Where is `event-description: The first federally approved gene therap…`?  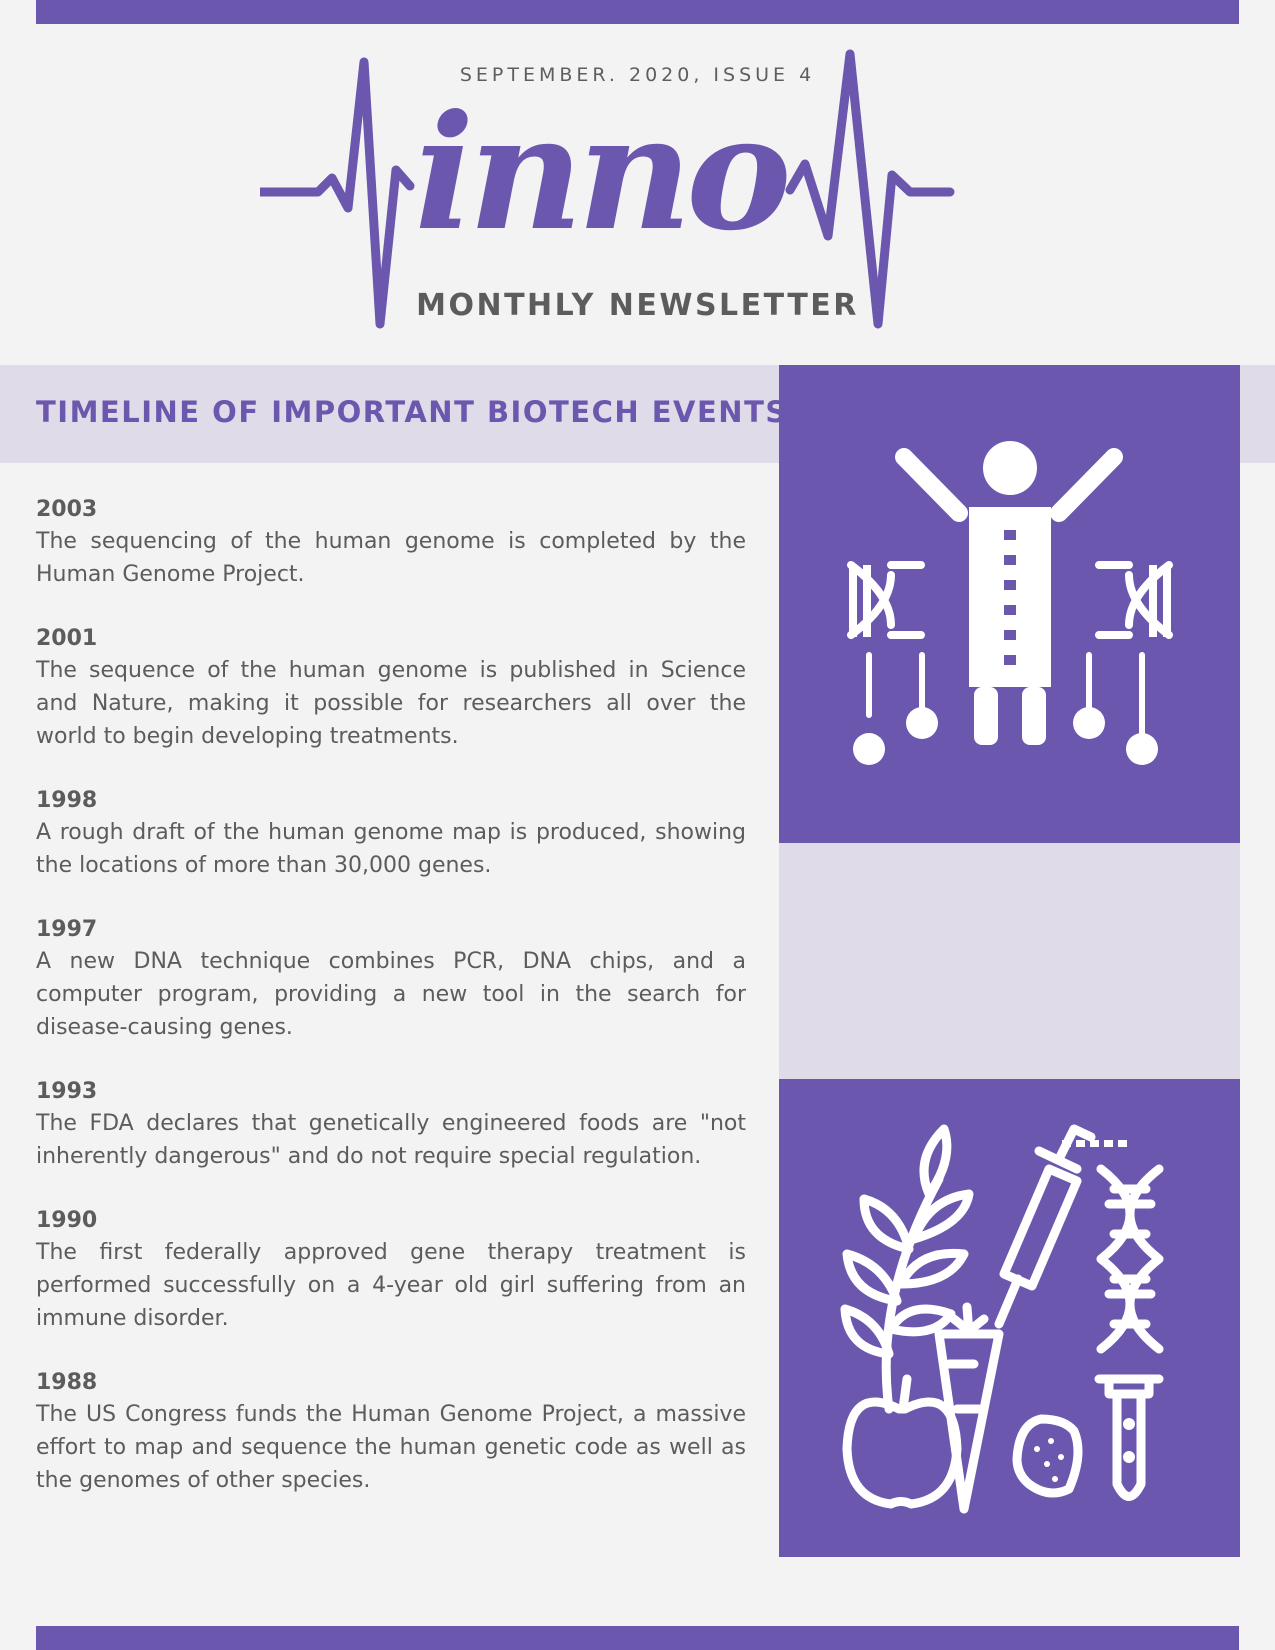 event-description: The first federally approved gene therap… is located at coordinates (391, 1285).